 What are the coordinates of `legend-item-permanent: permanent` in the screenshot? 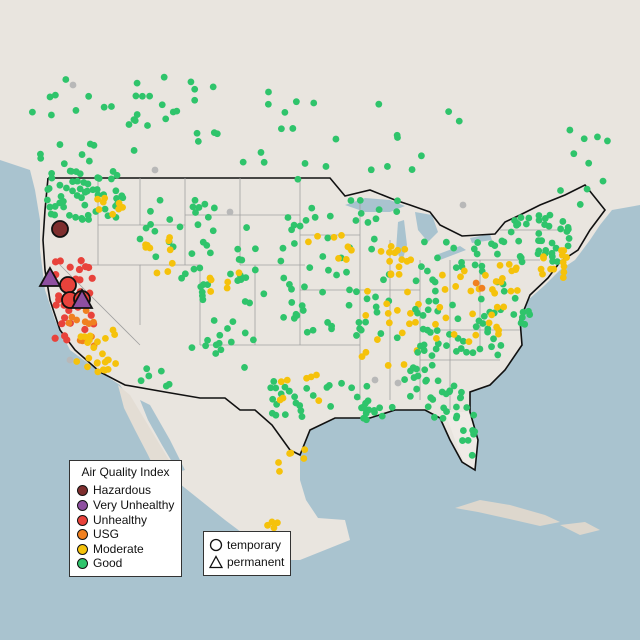 It's located at (246, 562).